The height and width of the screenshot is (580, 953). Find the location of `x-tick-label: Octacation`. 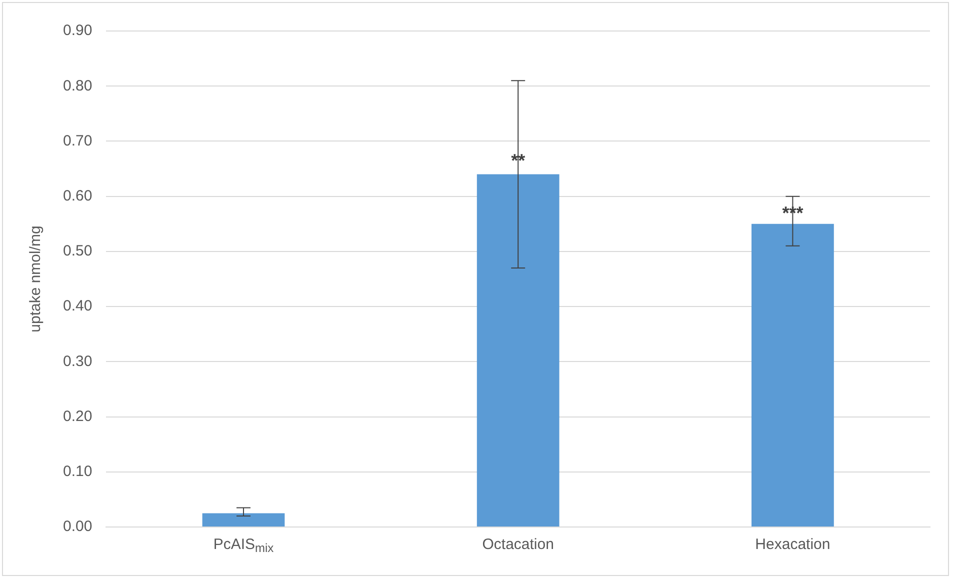

x-tick-label: Octacation is located at coordinates (518, 545).